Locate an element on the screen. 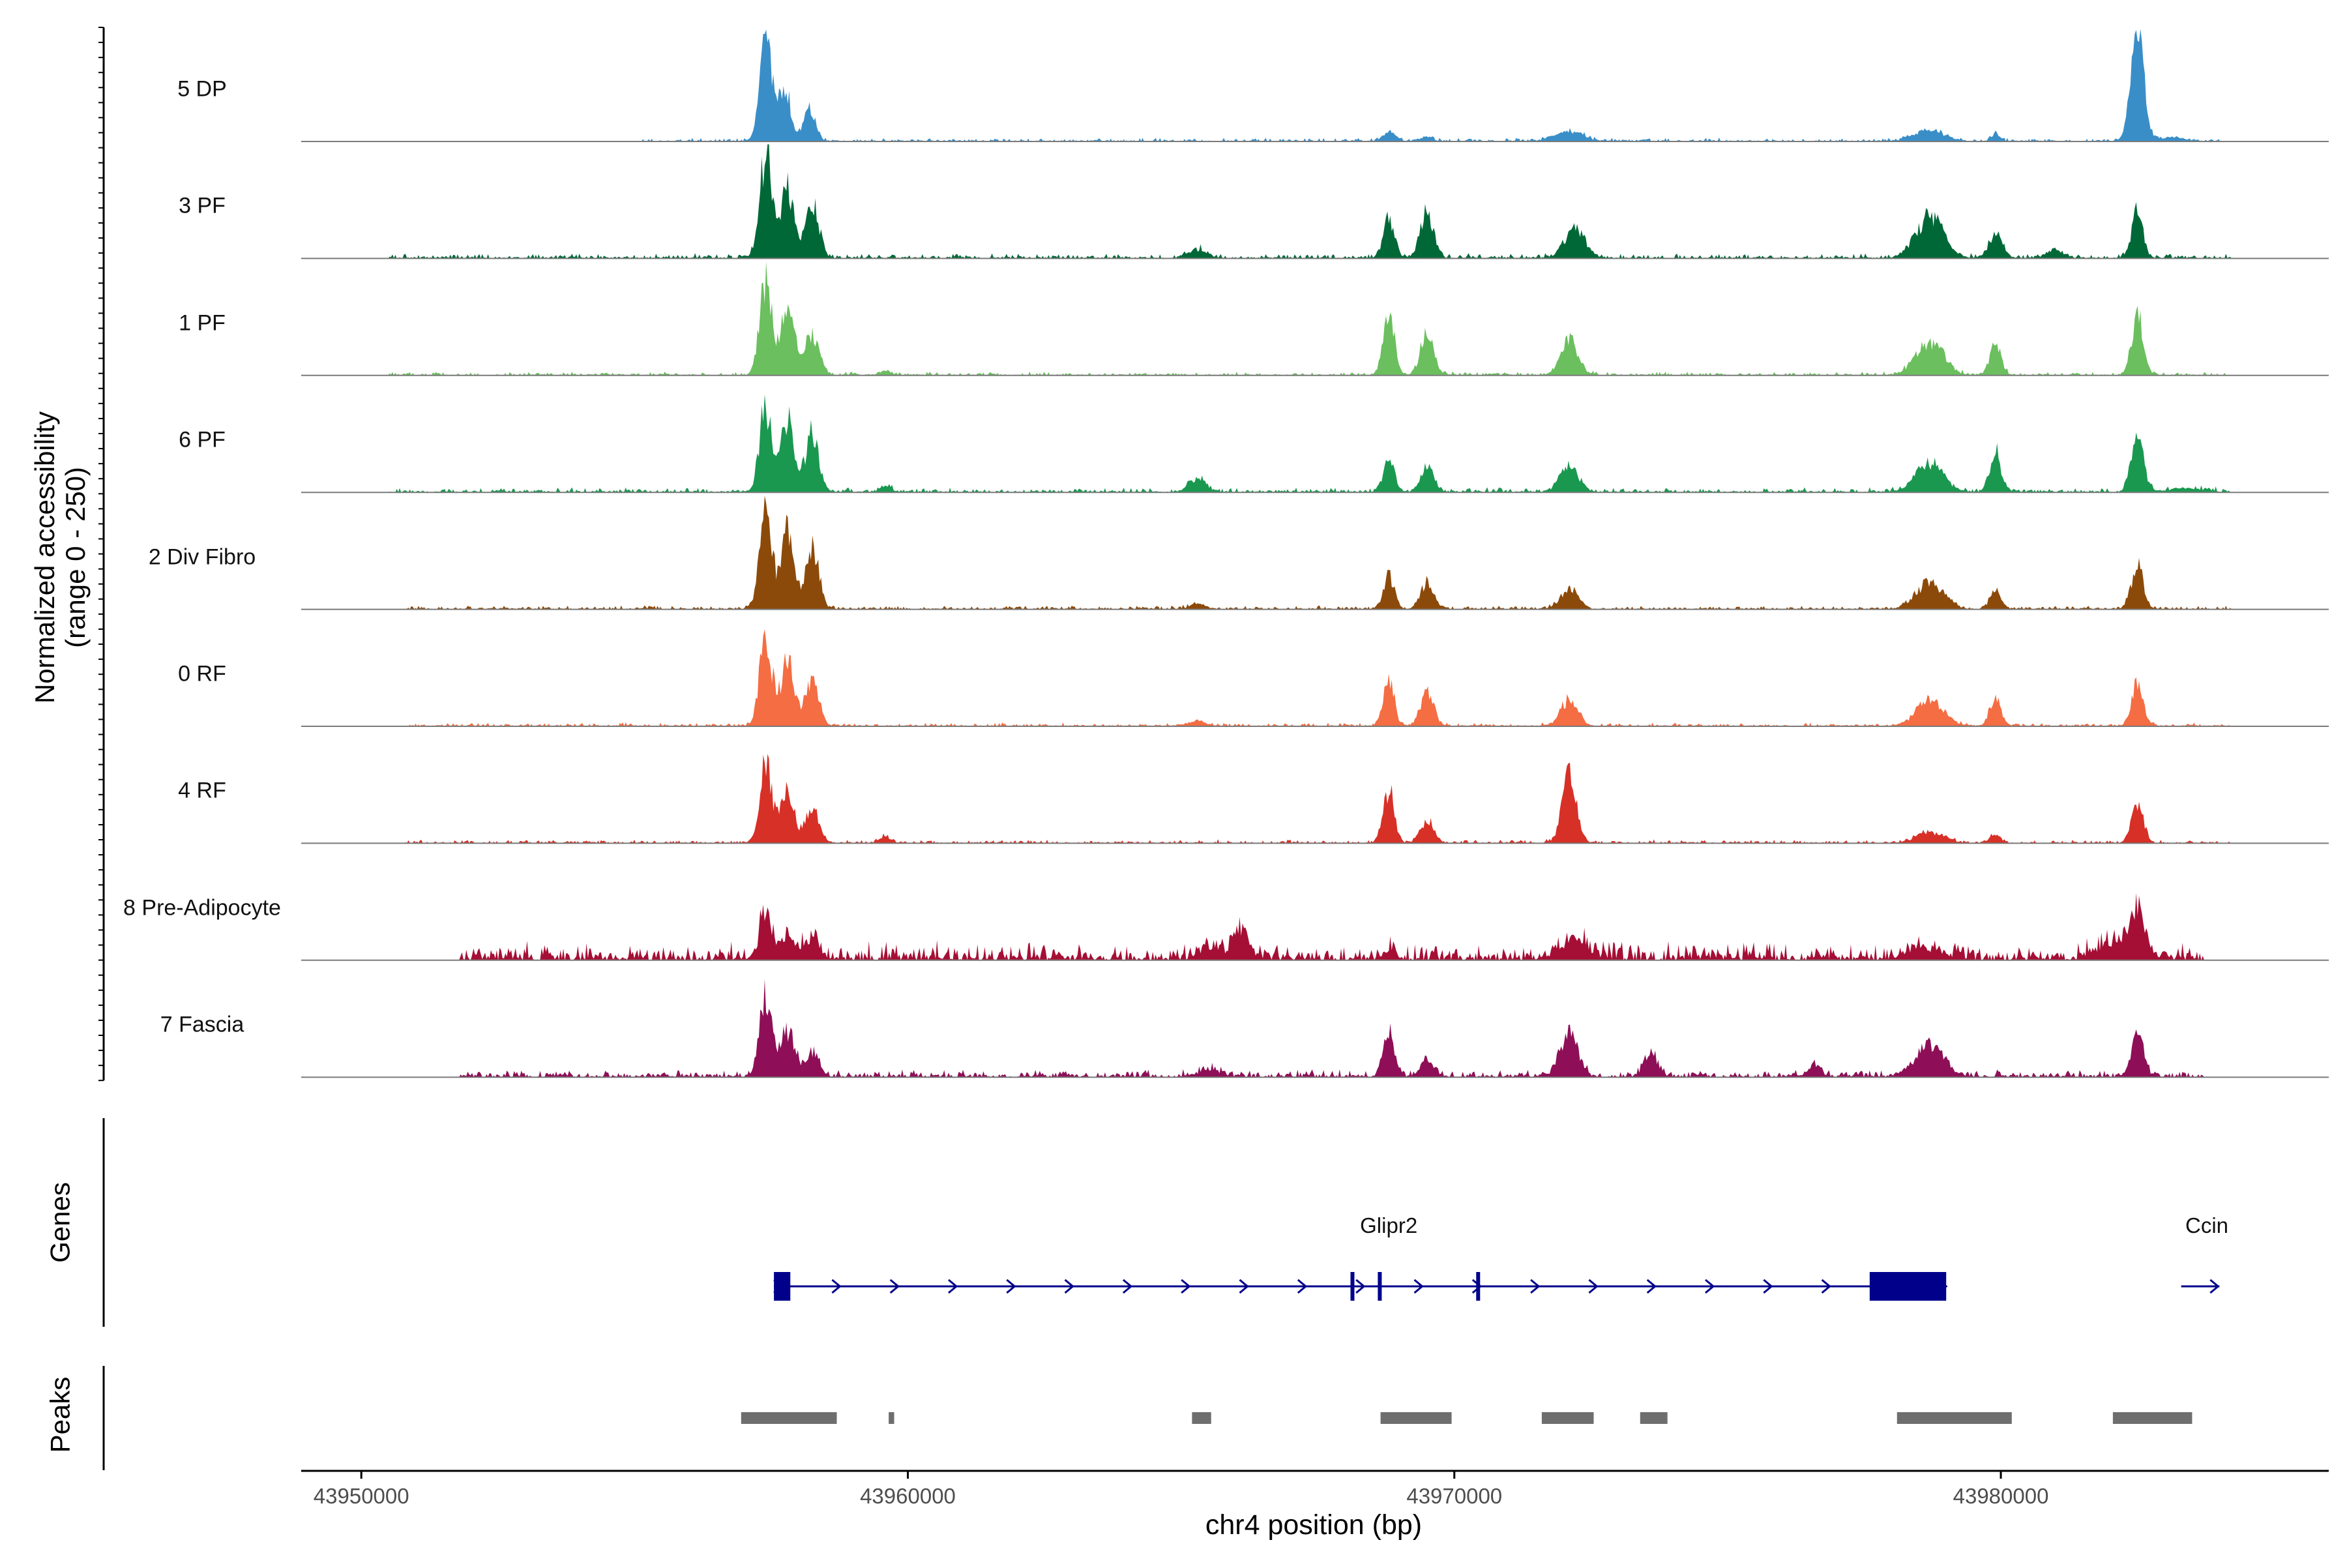 This screenshot has height=1568, width=2347. track-label-5: 0 RF is located at coordinates (202, 674).